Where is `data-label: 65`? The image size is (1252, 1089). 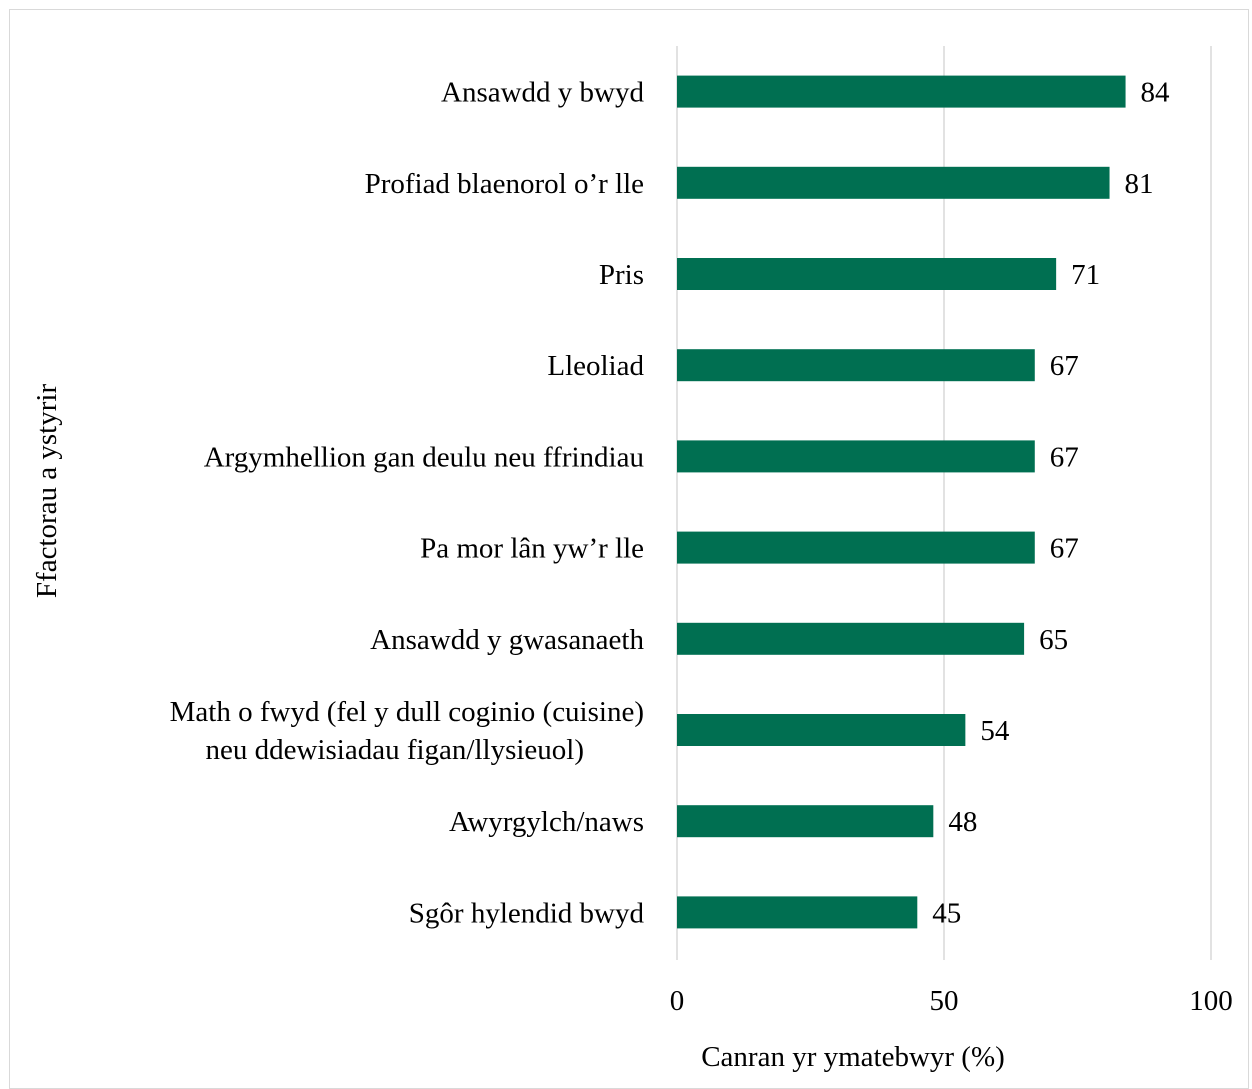 data-label: 65 is located at coordinates (1053, 640).